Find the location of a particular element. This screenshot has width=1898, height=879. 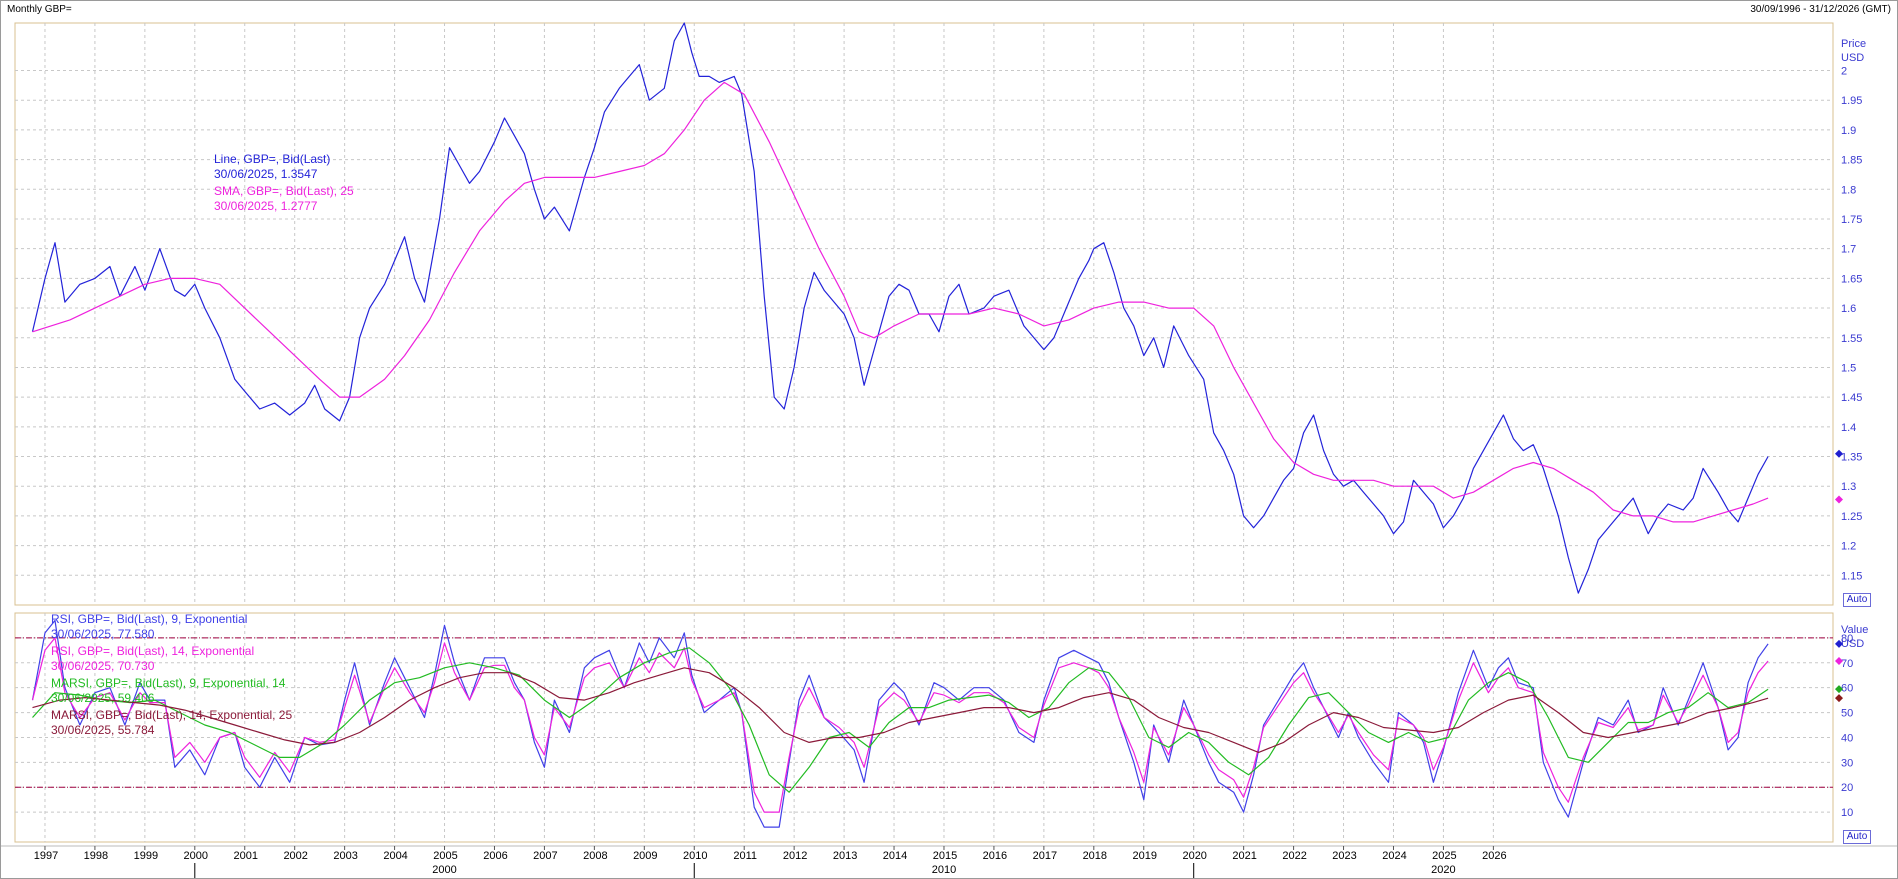

legend-value: 30/06/2025, 59.406 is located at coordinates (103, 698).